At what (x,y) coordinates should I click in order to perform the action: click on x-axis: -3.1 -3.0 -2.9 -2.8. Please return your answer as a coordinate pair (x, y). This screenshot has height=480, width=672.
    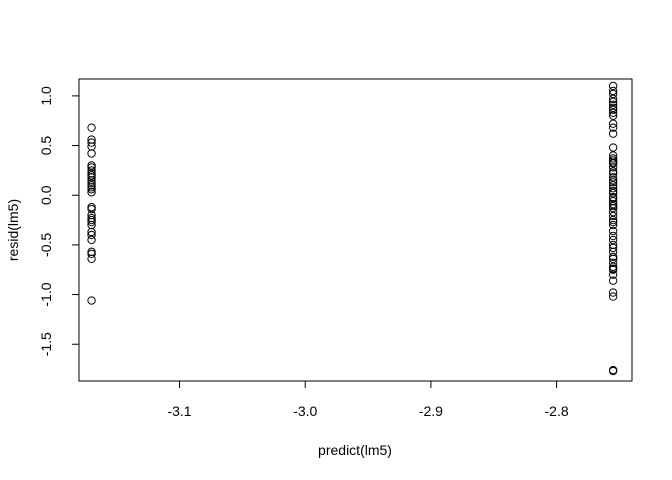
    Looking at the image, I should click on (368, 399).